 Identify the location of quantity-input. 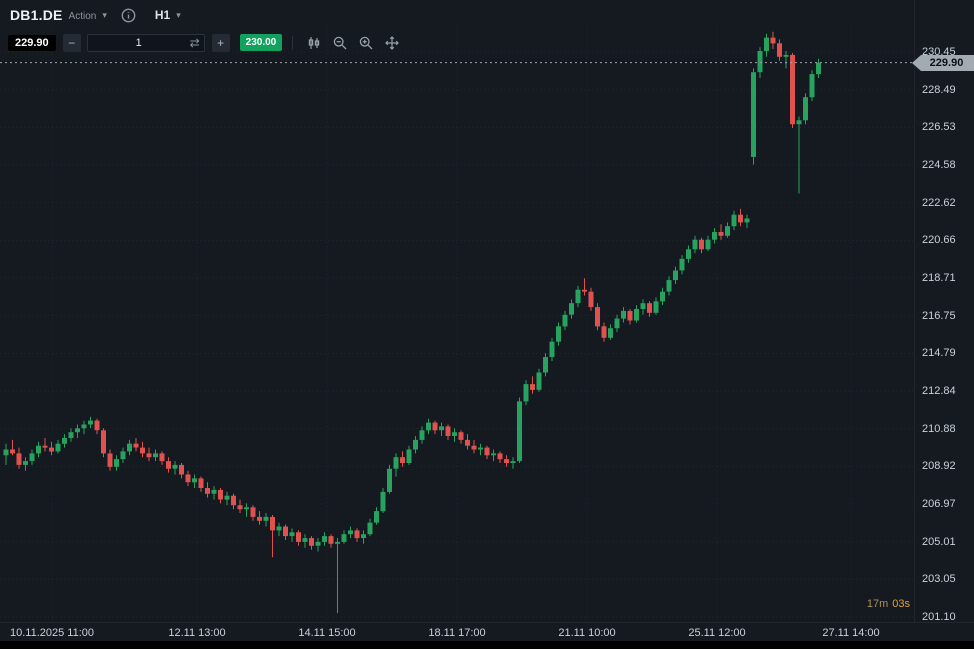
(138, 42).